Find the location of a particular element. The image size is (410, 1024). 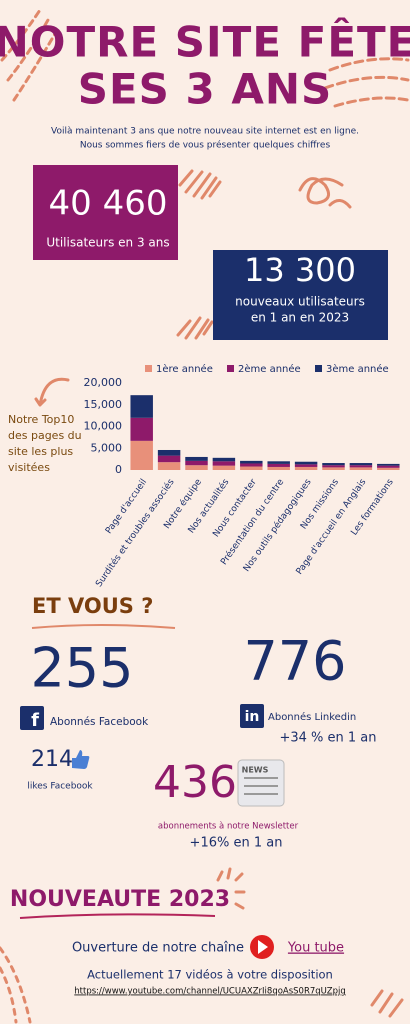

legend-label: 2ème année is located at coordinates (269, 369).